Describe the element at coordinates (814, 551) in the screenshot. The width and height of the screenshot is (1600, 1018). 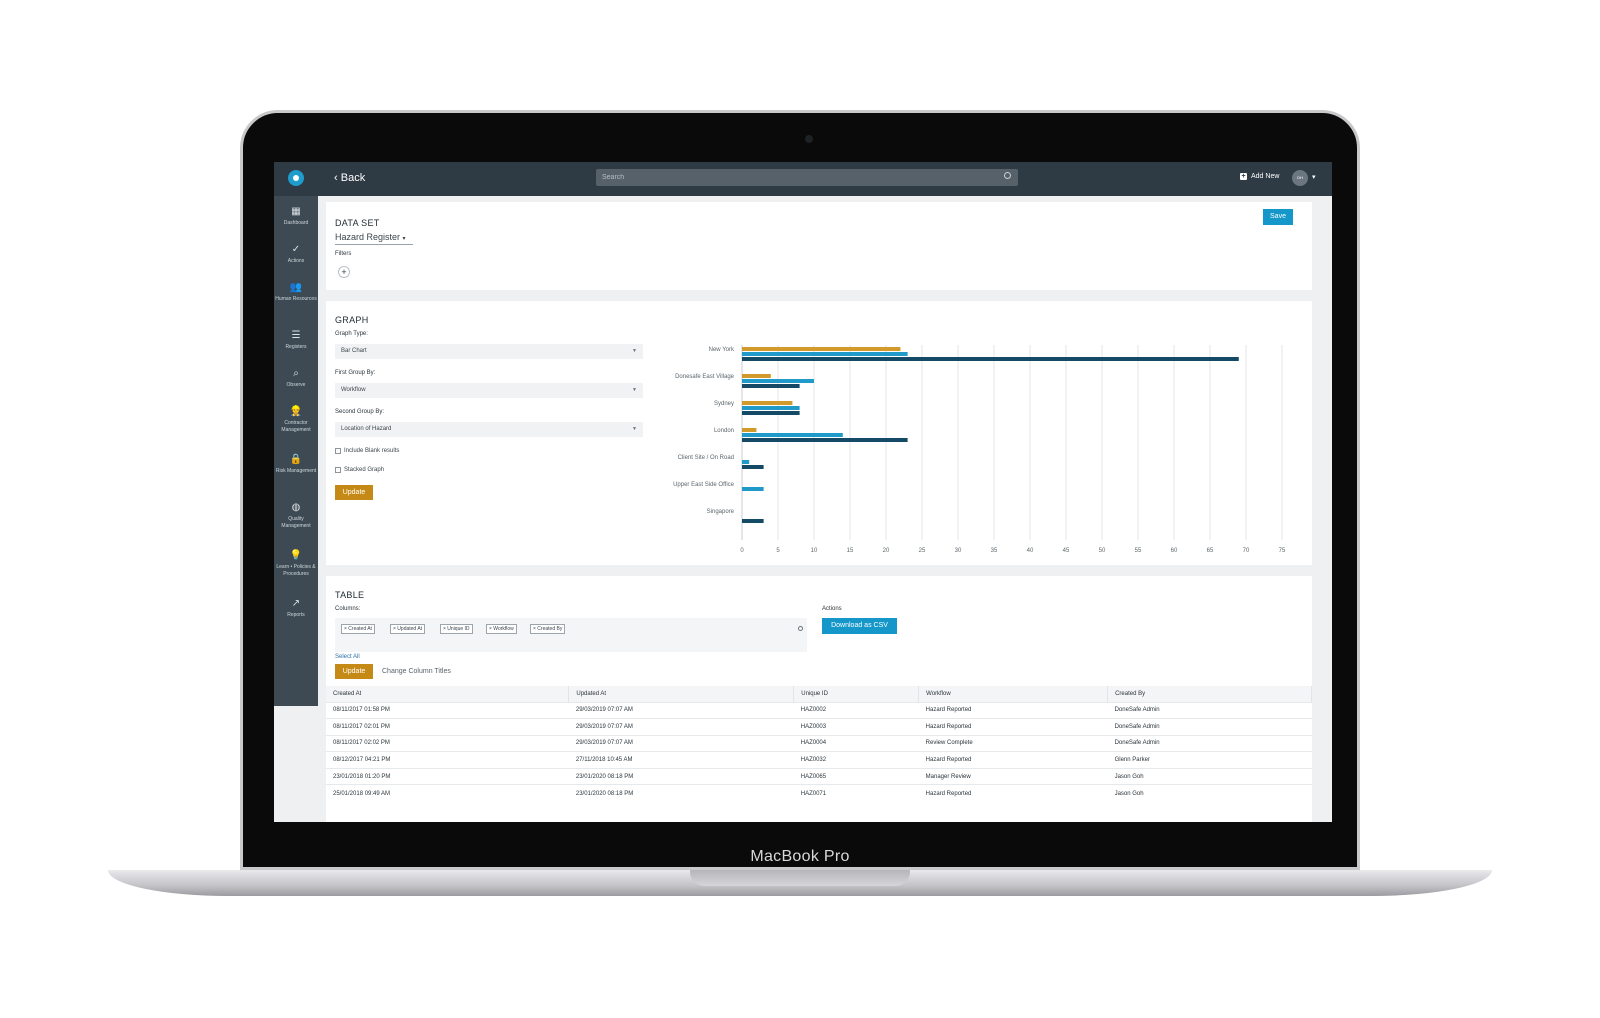
I see `x-tick-label: 10` at that location.